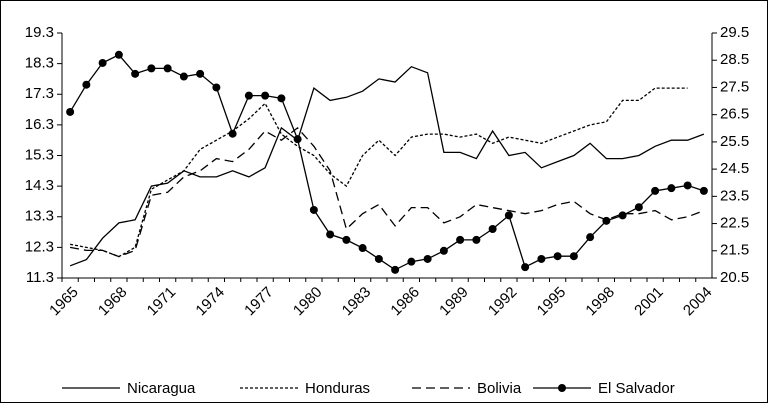  What do you see at coordinates (636, 388) in the screenshot?
I see `legend-label: El Salvador` at bounding box center [636, 388].